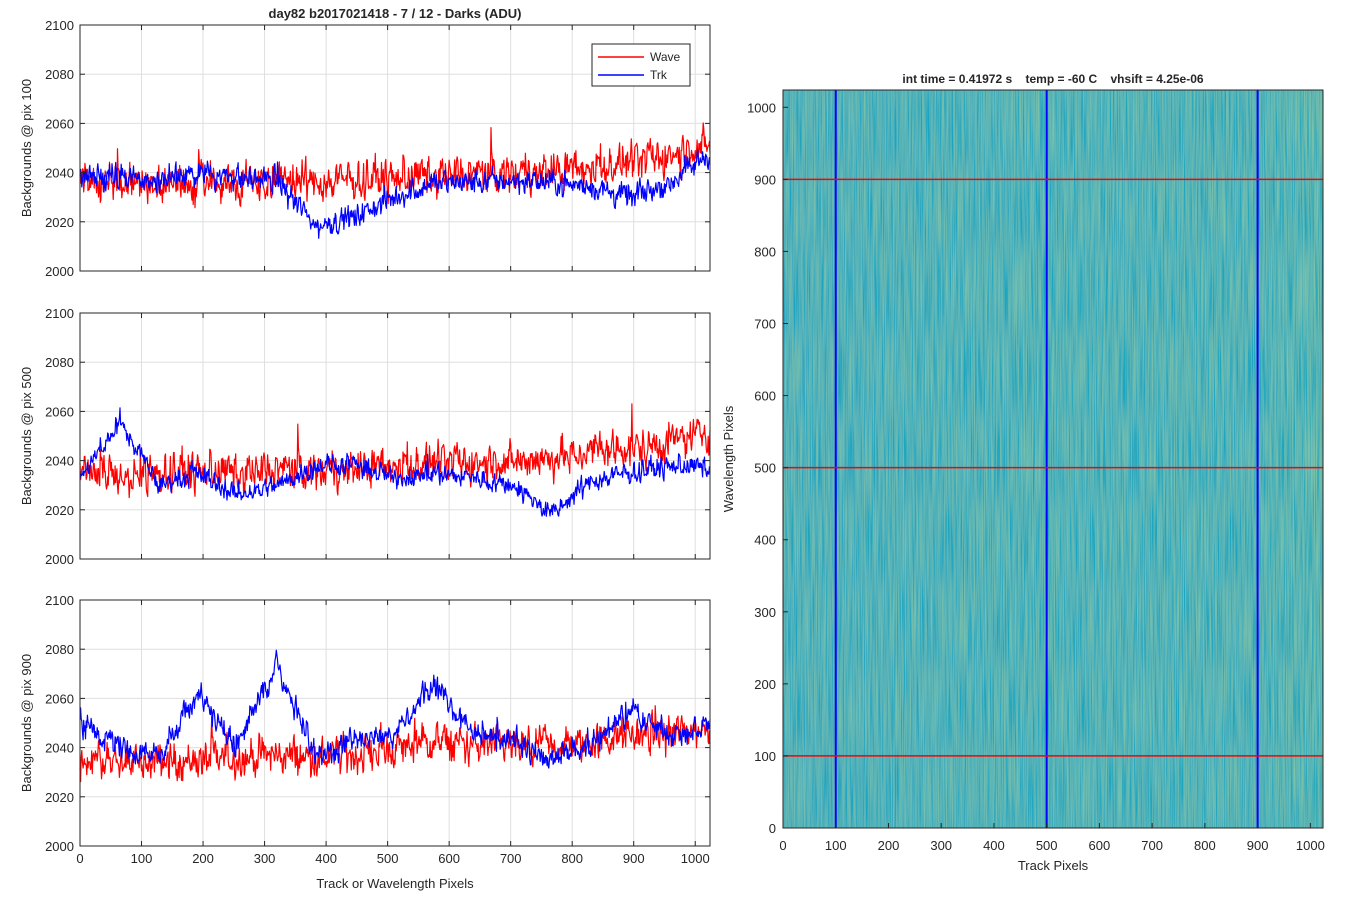  What do you see at coordinates (765, 756) in the screenshot?
I see `y-tick-label: 100` at bounding box center [765, 756].